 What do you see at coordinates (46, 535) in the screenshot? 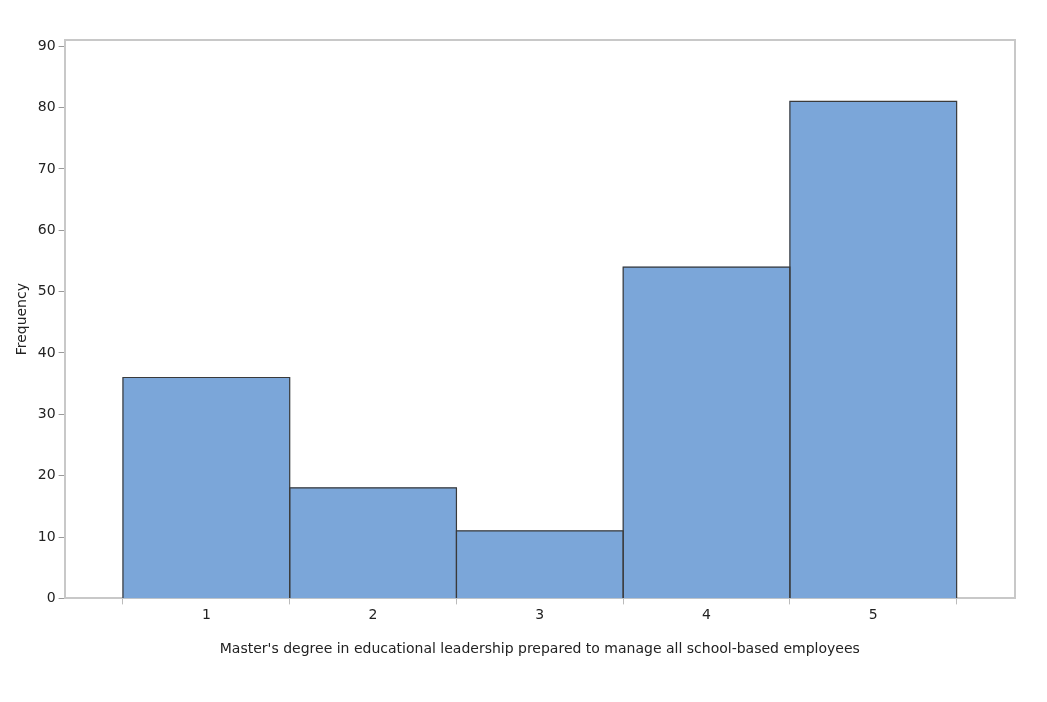
I see `y-tick-label: 10` at bounding box center [46, 535].